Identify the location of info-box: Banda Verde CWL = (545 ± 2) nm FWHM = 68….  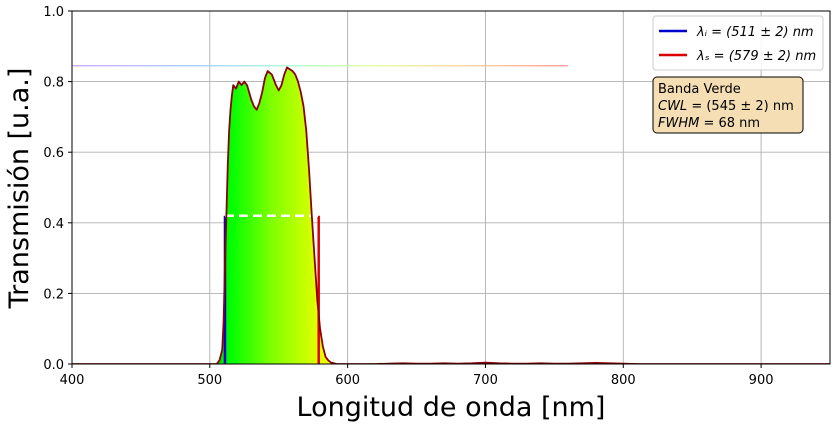
(728, 105).